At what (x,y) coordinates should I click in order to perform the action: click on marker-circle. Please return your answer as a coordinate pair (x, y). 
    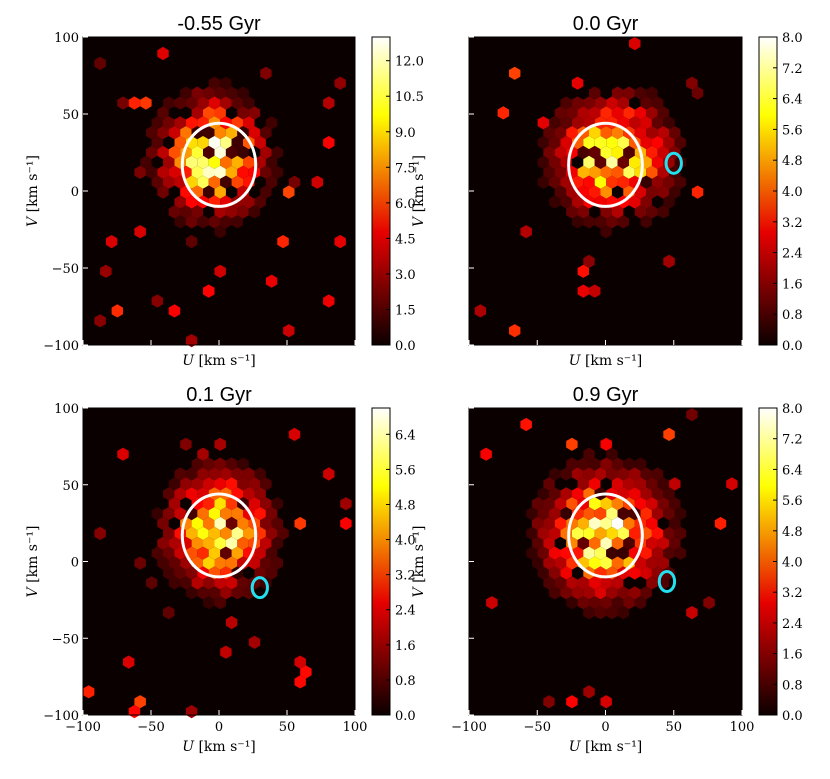
    Looking at the image, I should click on (259, 588).